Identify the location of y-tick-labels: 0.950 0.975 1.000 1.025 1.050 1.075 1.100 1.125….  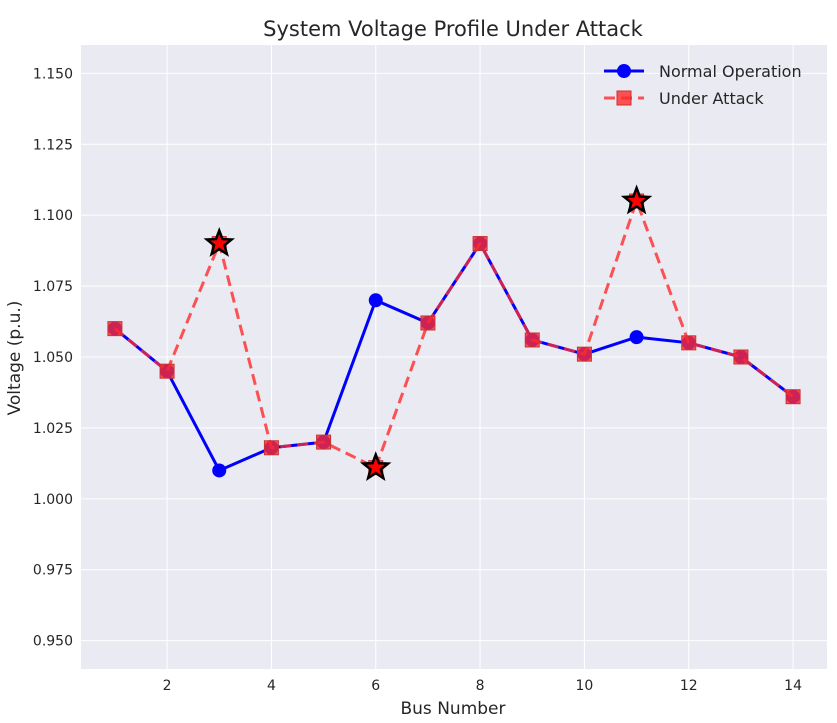
(53, 357).